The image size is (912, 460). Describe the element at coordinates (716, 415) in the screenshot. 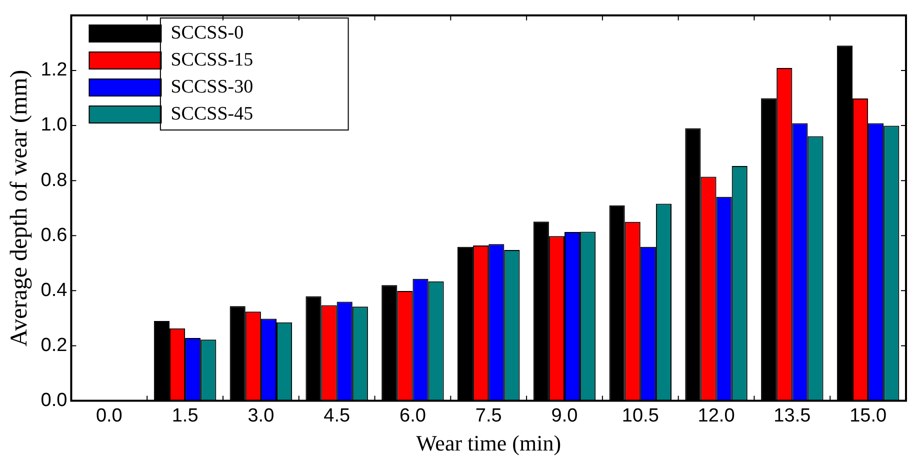

I see `x-tick-label: 12.0` at that location.